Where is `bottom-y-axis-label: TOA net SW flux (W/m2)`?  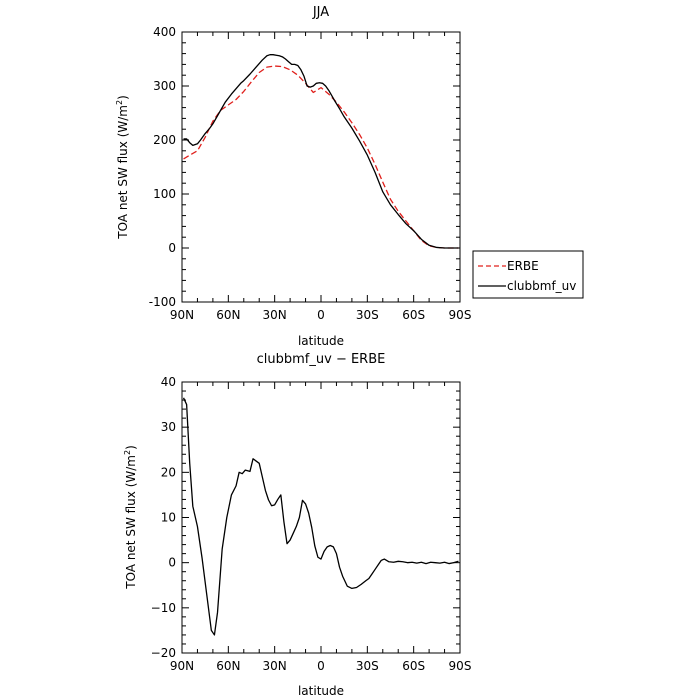
bottom-y-axis-label: TOA net SW flux (W/m2) is located at coordinates (130, 517).